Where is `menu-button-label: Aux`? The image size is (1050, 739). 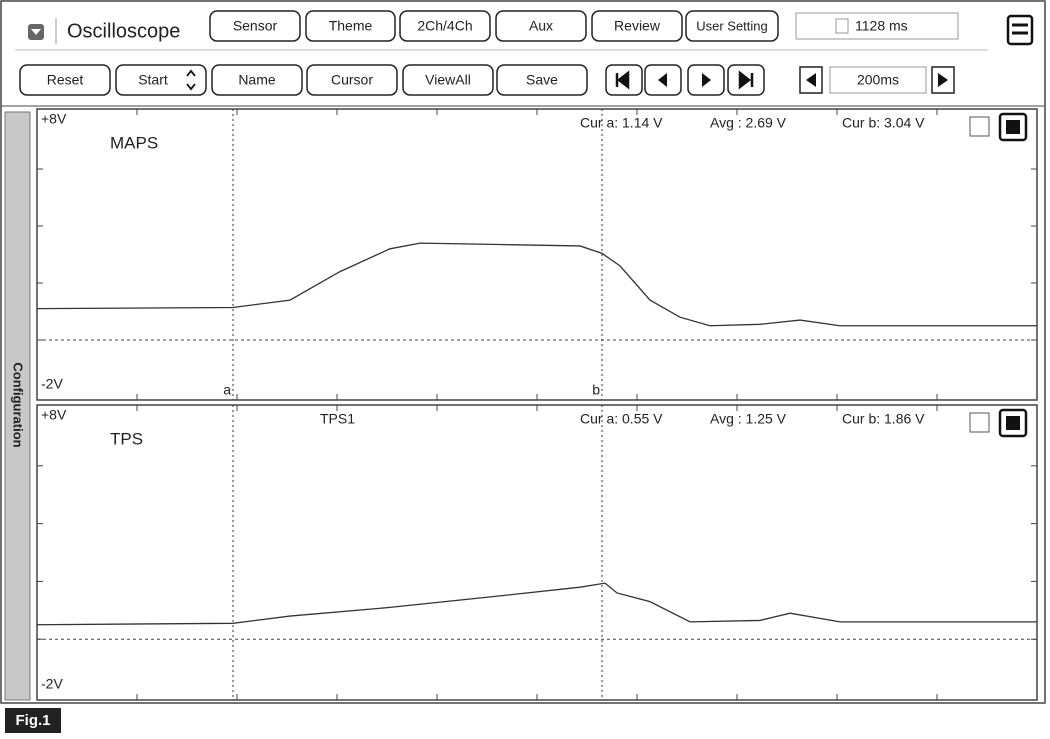
menu-button-label: Aux is located at coordinates (541, 26).